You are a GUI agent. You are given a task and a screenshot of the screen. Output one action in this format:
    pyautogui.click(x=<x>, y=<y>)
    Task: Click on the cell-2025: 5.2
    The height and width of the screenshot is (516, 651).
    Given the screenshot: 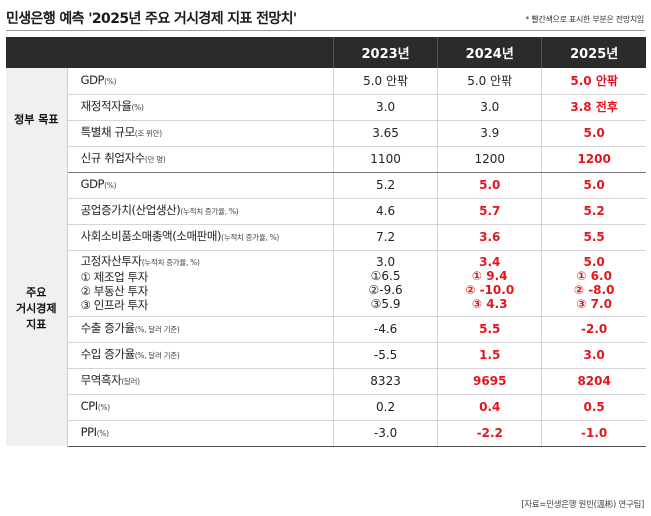 What is the action you would take?
    pyautogui.click(x=593, y=211)
    